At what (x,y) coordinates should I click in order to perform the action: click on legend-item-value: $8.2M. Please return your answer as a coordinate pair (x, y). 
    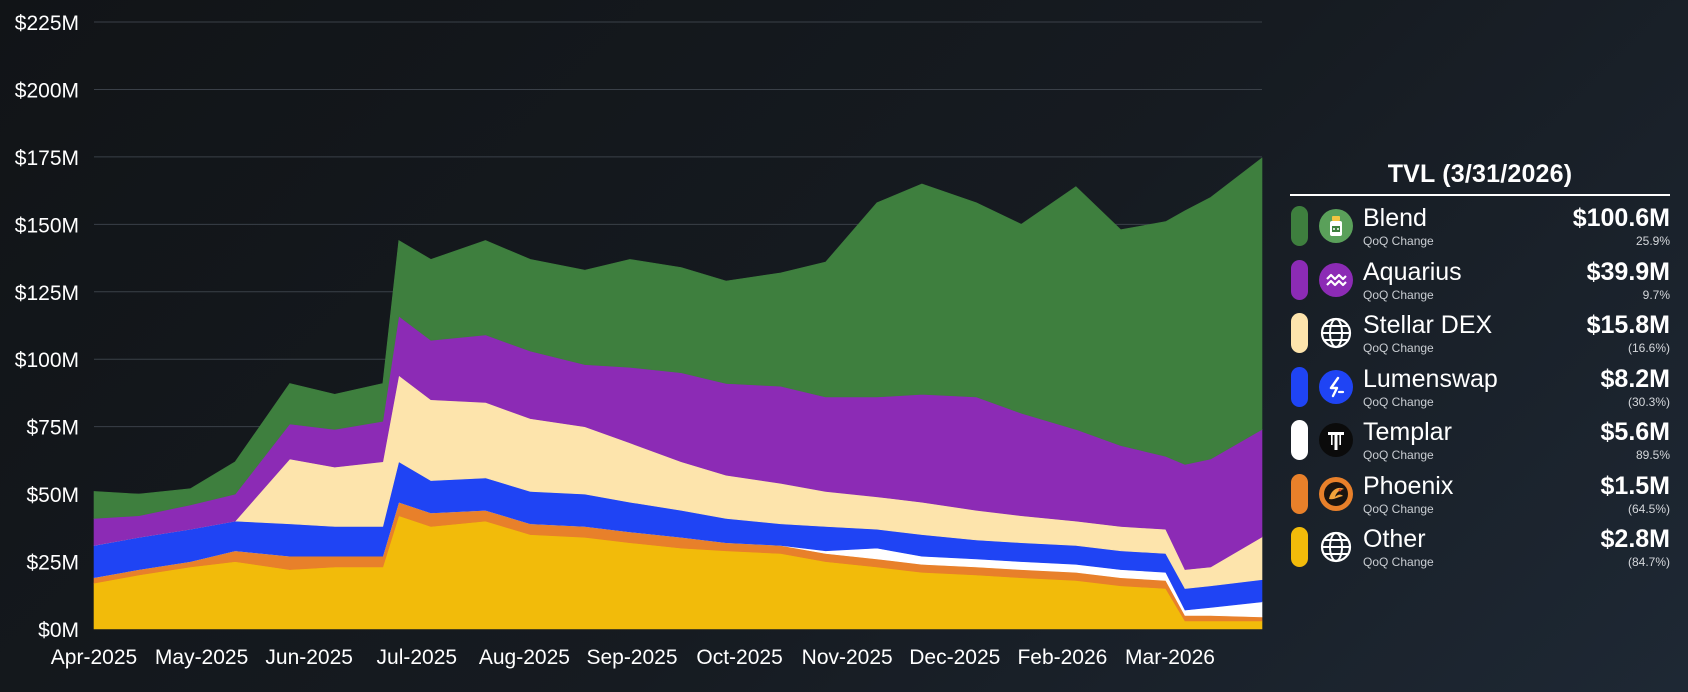
    Looking at the image, I should click on (1635, 378).